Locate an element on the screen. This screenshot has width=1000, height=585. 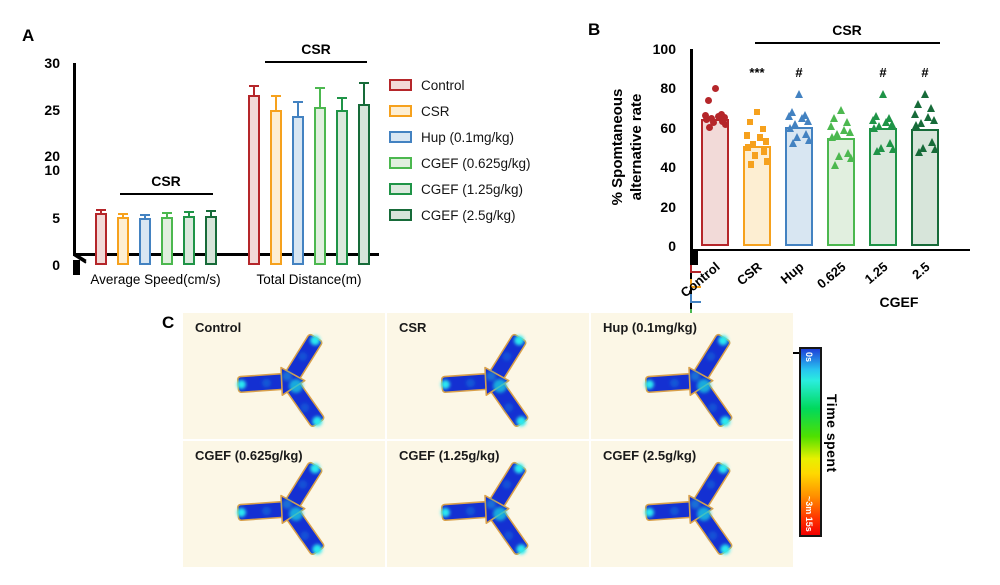
bar-hup is located at coordinates (799, 186).